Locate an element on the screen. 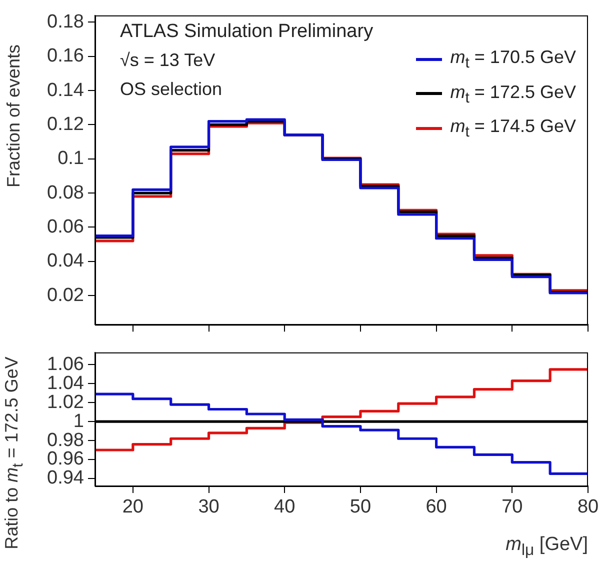  y-axis-title: Fraction of events is located at coordinates (14, 116).